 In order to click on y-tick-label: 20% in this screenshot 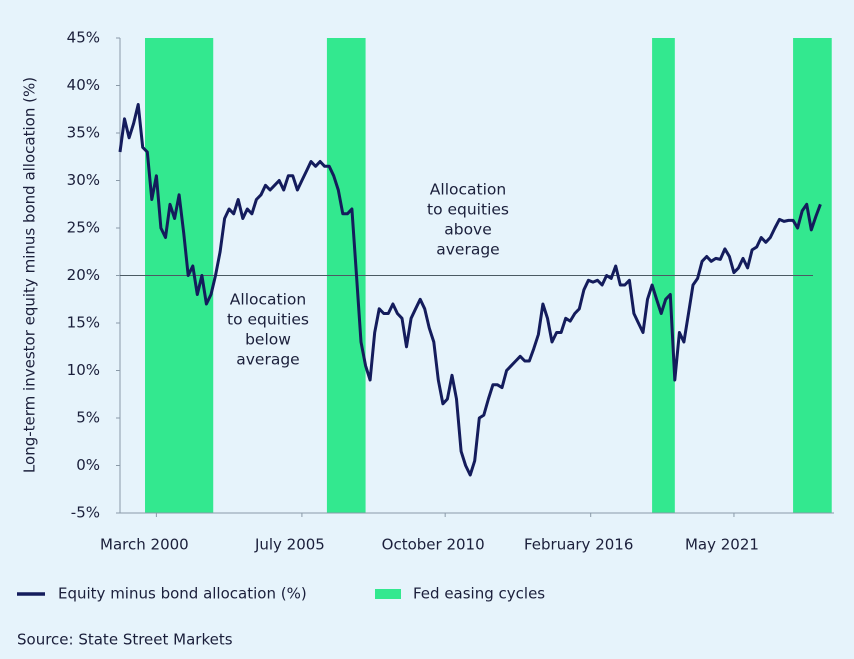, I will do `click(83, 275)`.